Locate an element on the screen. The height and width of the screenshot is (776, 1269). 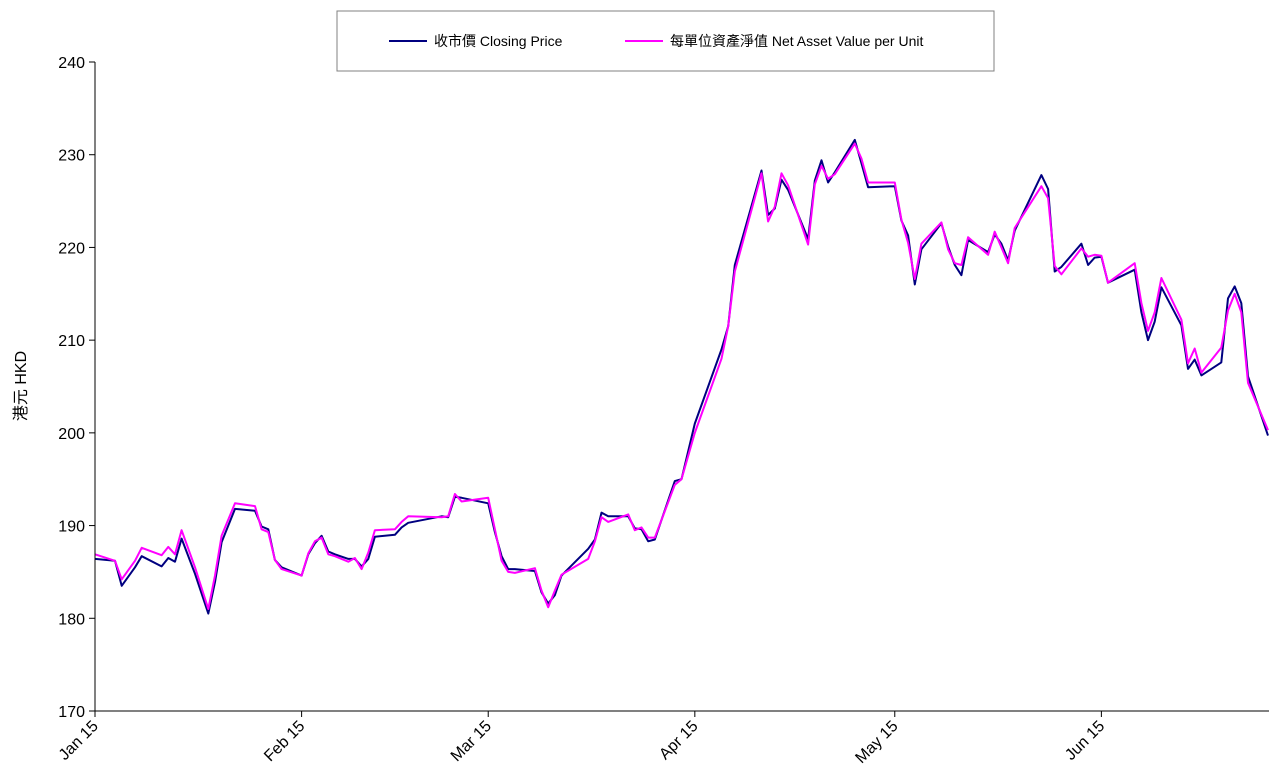
legend-box is located at coordinates (665, 41).